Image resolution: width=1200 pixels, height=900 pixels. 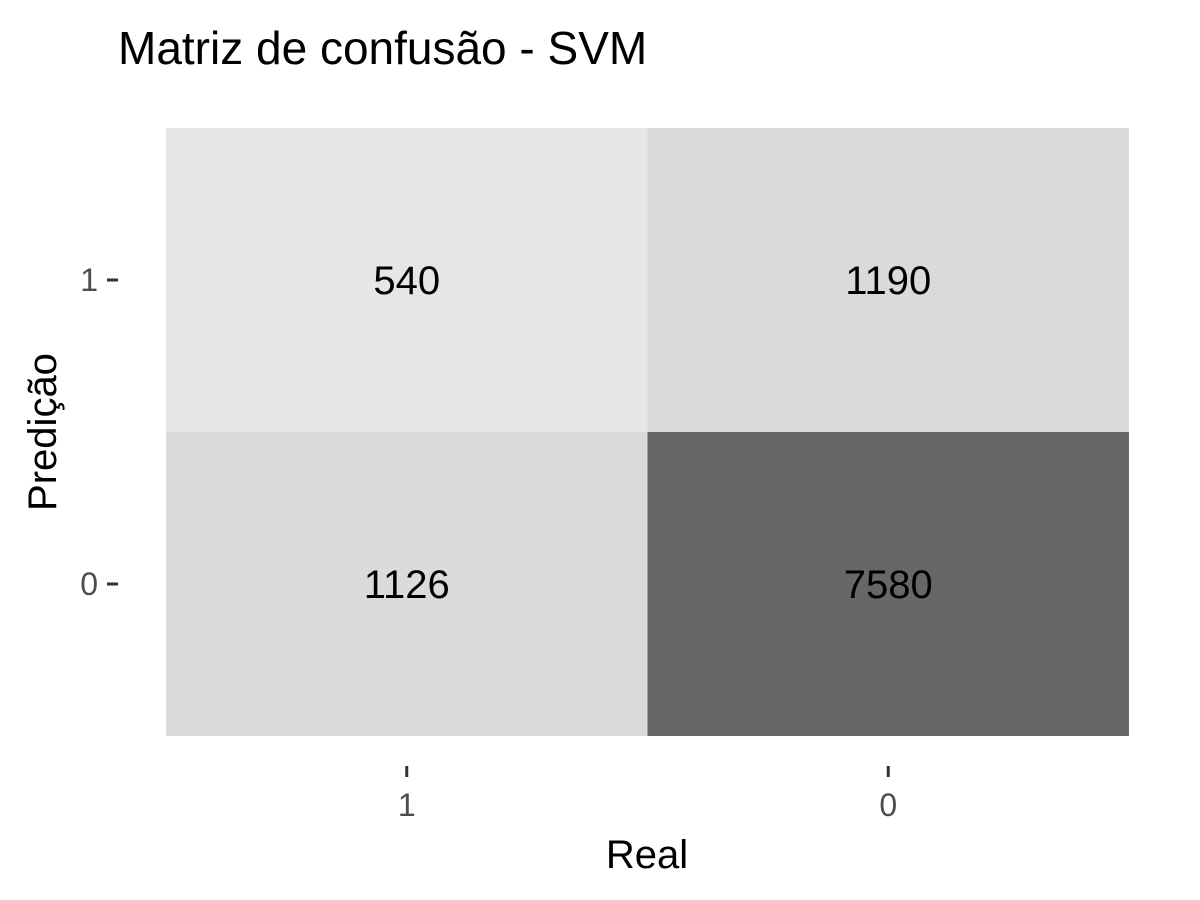 What do you see at coordinates (407, 805) in the screenshot?
I see `x-tick-label: 1` at bounding box center [407, 805].